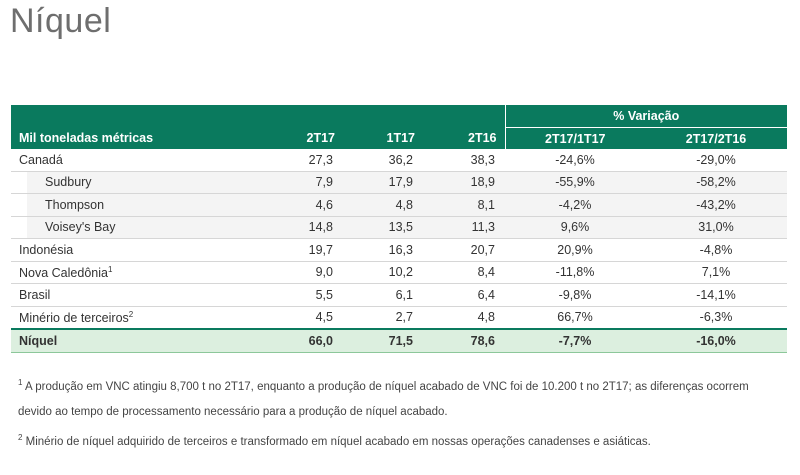  I want to click on column-header-2t17: 2T17, so click(303, 138).